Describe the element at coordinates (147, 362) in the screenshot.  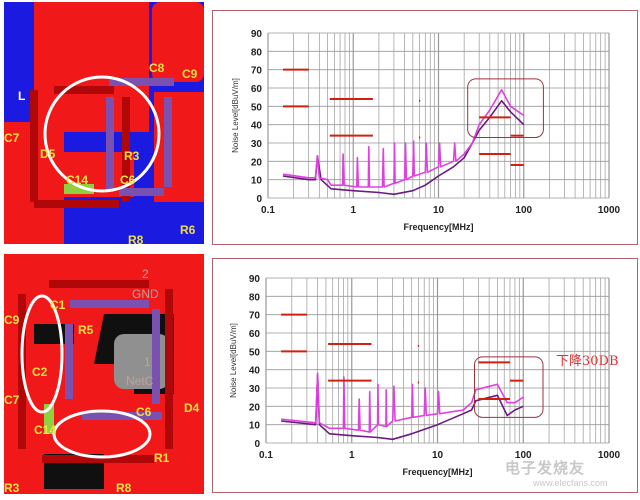
I see `ref-label: 1` at that location.